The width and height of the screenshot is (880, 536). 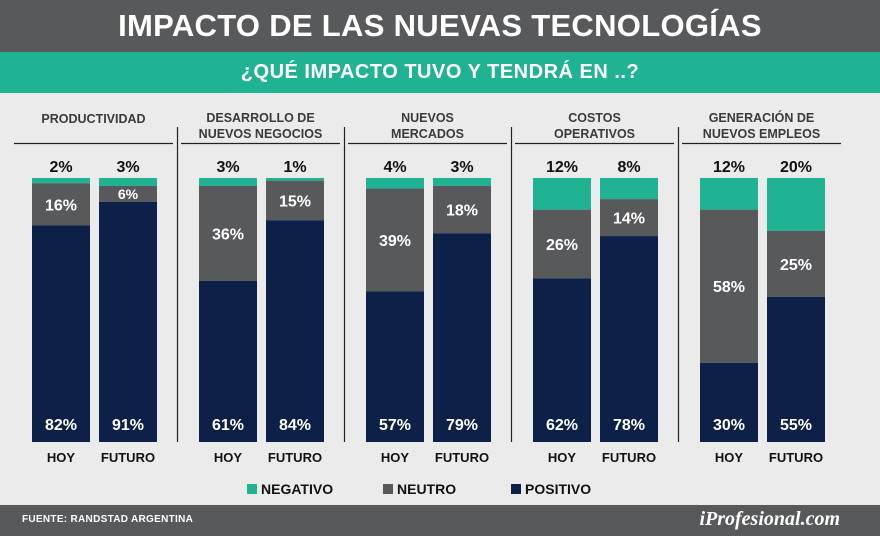 I want to click on label-positivo: 78%, so click(x=629, y=425).